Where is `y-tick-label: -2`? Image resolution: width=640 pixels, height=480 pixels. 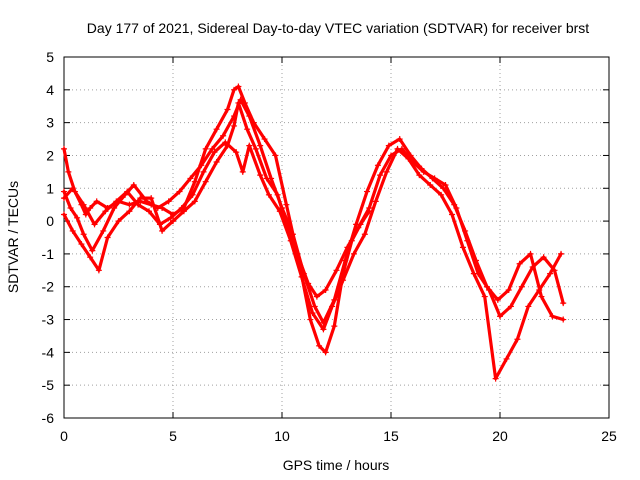 y-tick-label: -2 is located at coordinates (48, 287).